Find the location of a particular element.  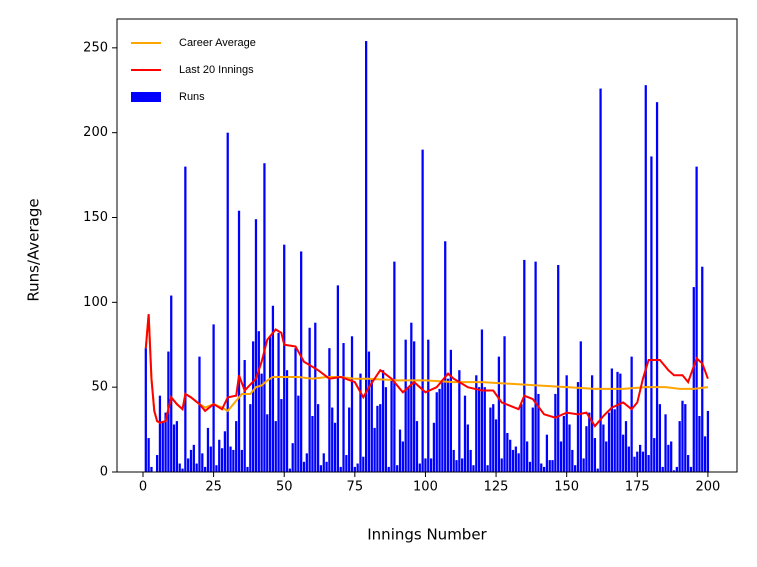

x-tick-label: 150 is located at coordinates (566, 487).